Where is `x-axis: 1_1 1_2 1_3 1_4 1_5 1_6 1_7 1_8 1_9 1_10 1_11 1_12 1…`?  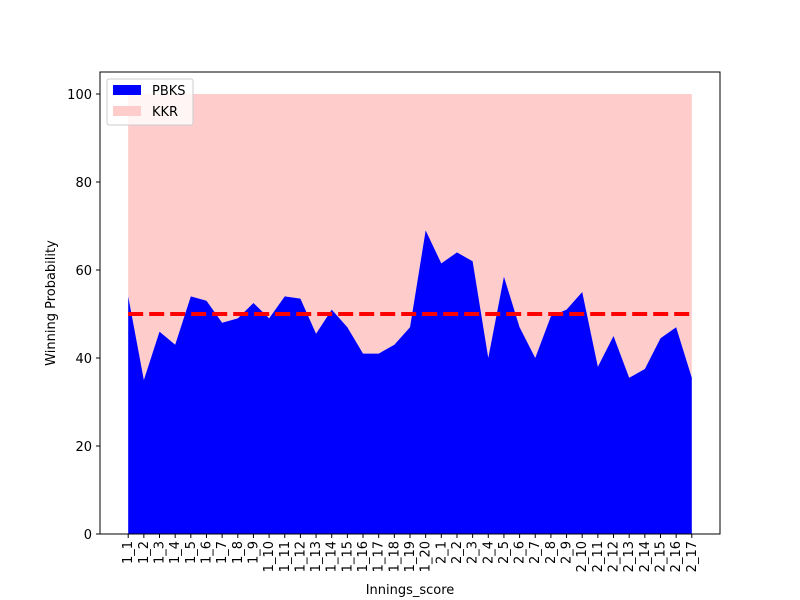
x-axis: 1_1 1_2 1_3 1_4 1_5 1_6 1_7 1_8 1_9 1_10 1_11 1_12 1… is located at coordinates (410, 553).